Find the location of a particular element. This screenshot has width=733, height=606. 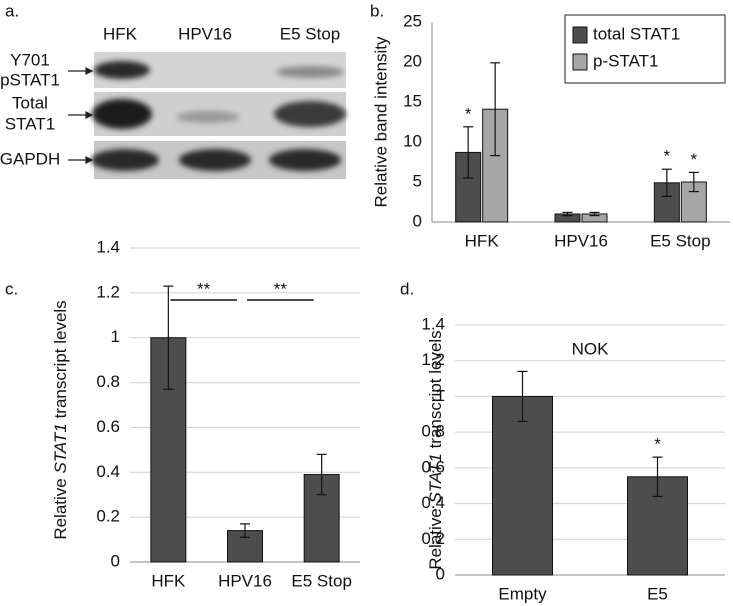

legend-box is located at coordinates (645, 49).